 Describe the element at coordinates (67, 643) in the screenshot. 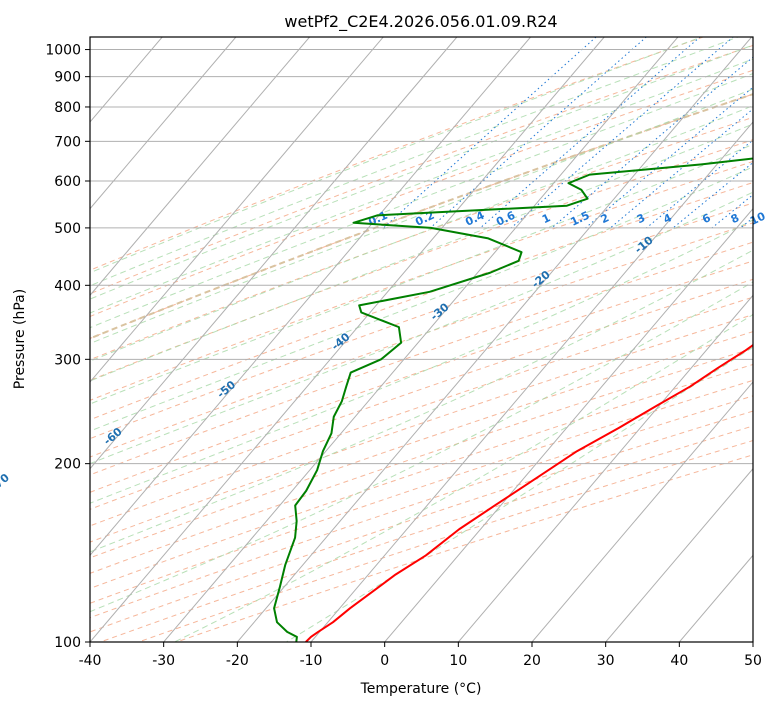

I see `y-tick-label: 100` at that location.